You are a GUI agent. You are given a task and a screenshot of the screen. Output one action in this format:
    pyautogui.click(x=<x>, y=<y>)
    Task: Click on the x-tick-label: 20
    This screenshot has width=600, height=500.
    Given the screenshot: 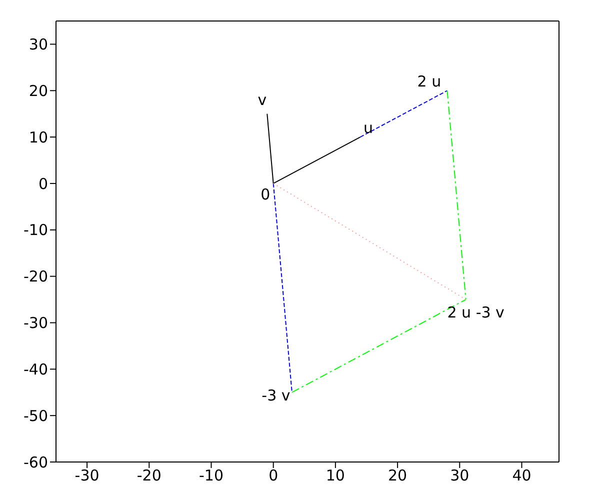 What is the action you would take?
    pyautogui.click(x=398, y=475)
    